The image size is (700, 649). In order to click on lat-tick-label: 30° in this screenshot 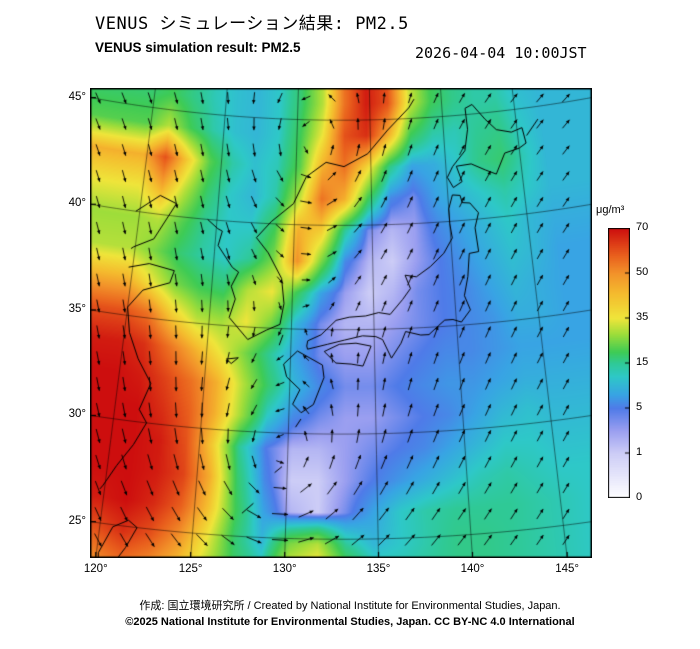, I will do `click(77, 414)`.